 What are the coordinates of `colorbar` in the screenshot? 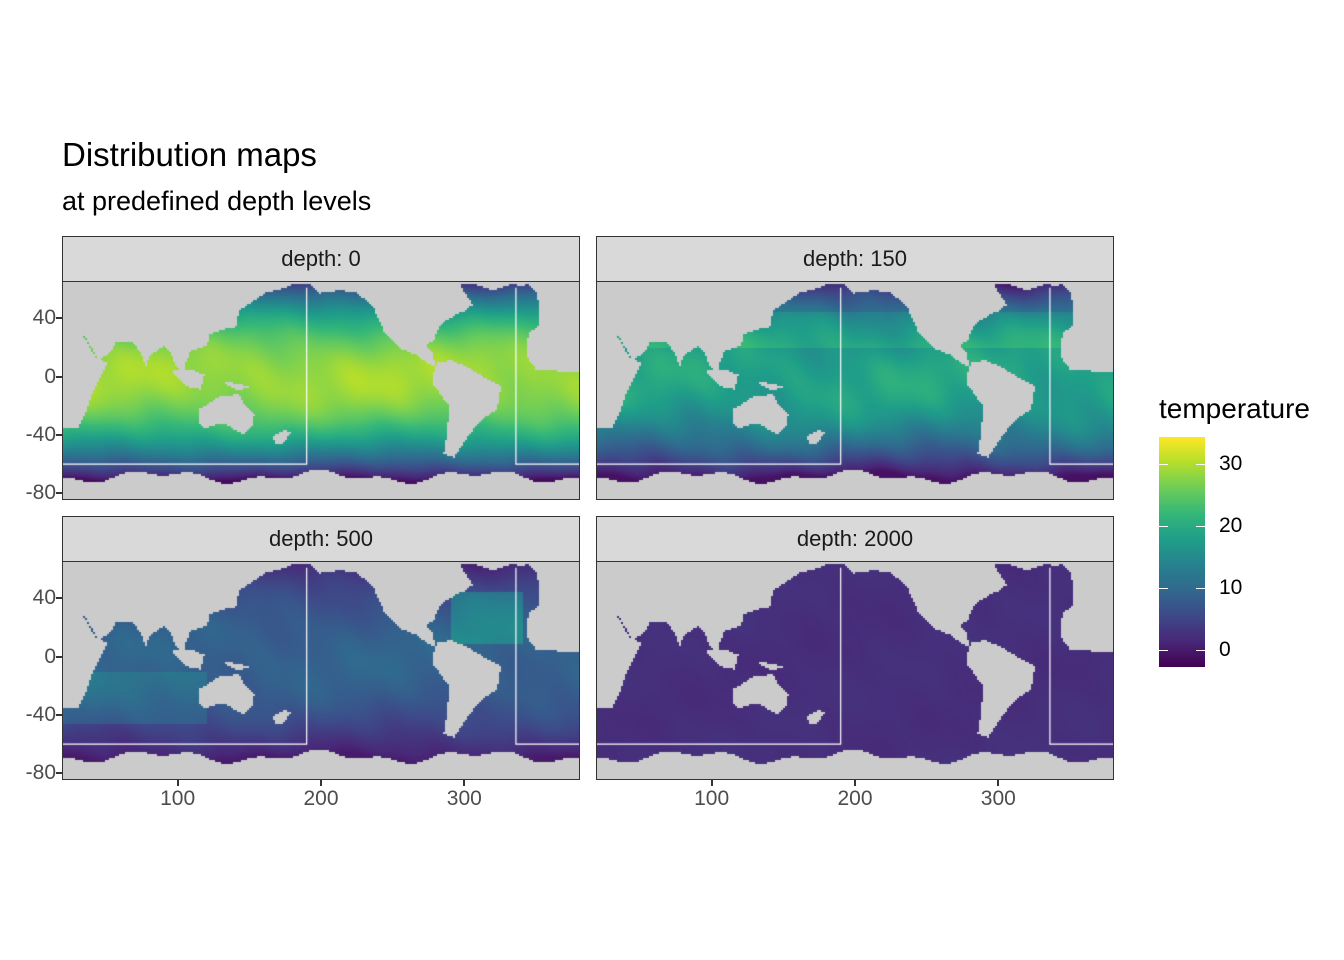 It's located at (1182, 552).